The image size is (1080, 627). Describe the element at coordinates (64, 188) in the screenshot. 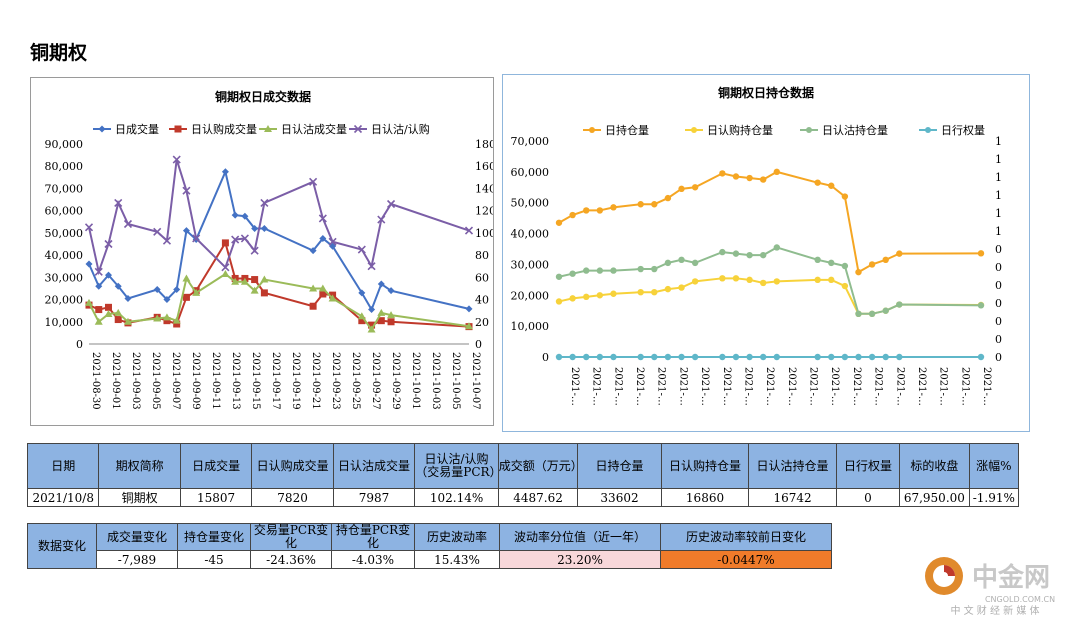

I see `y-left-tick-label: 70,000` at that location.